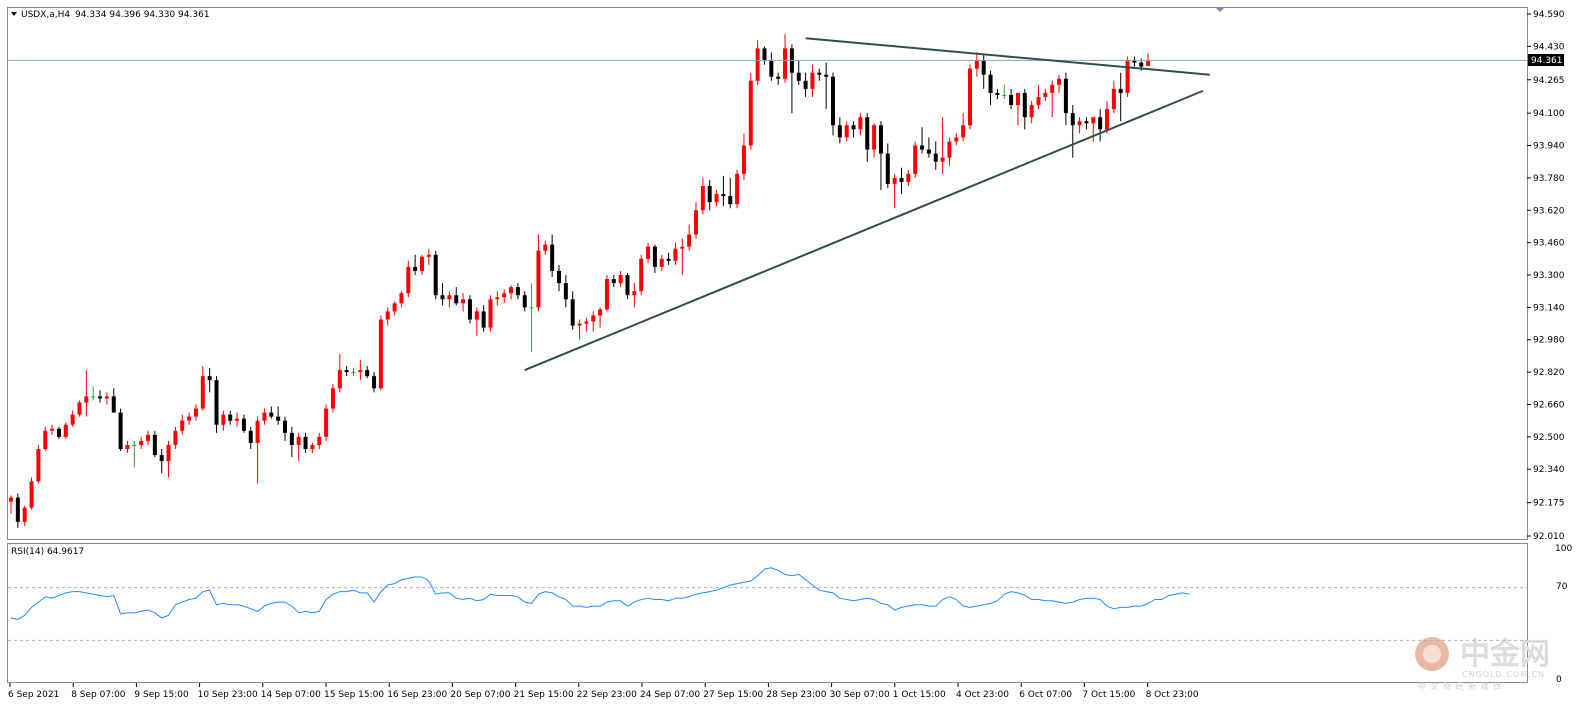 Image resolution: width=1586 pixels, height=714 pixels. I want to click on time-axis-label: 28 Sep 23:00, so click(796, 695).